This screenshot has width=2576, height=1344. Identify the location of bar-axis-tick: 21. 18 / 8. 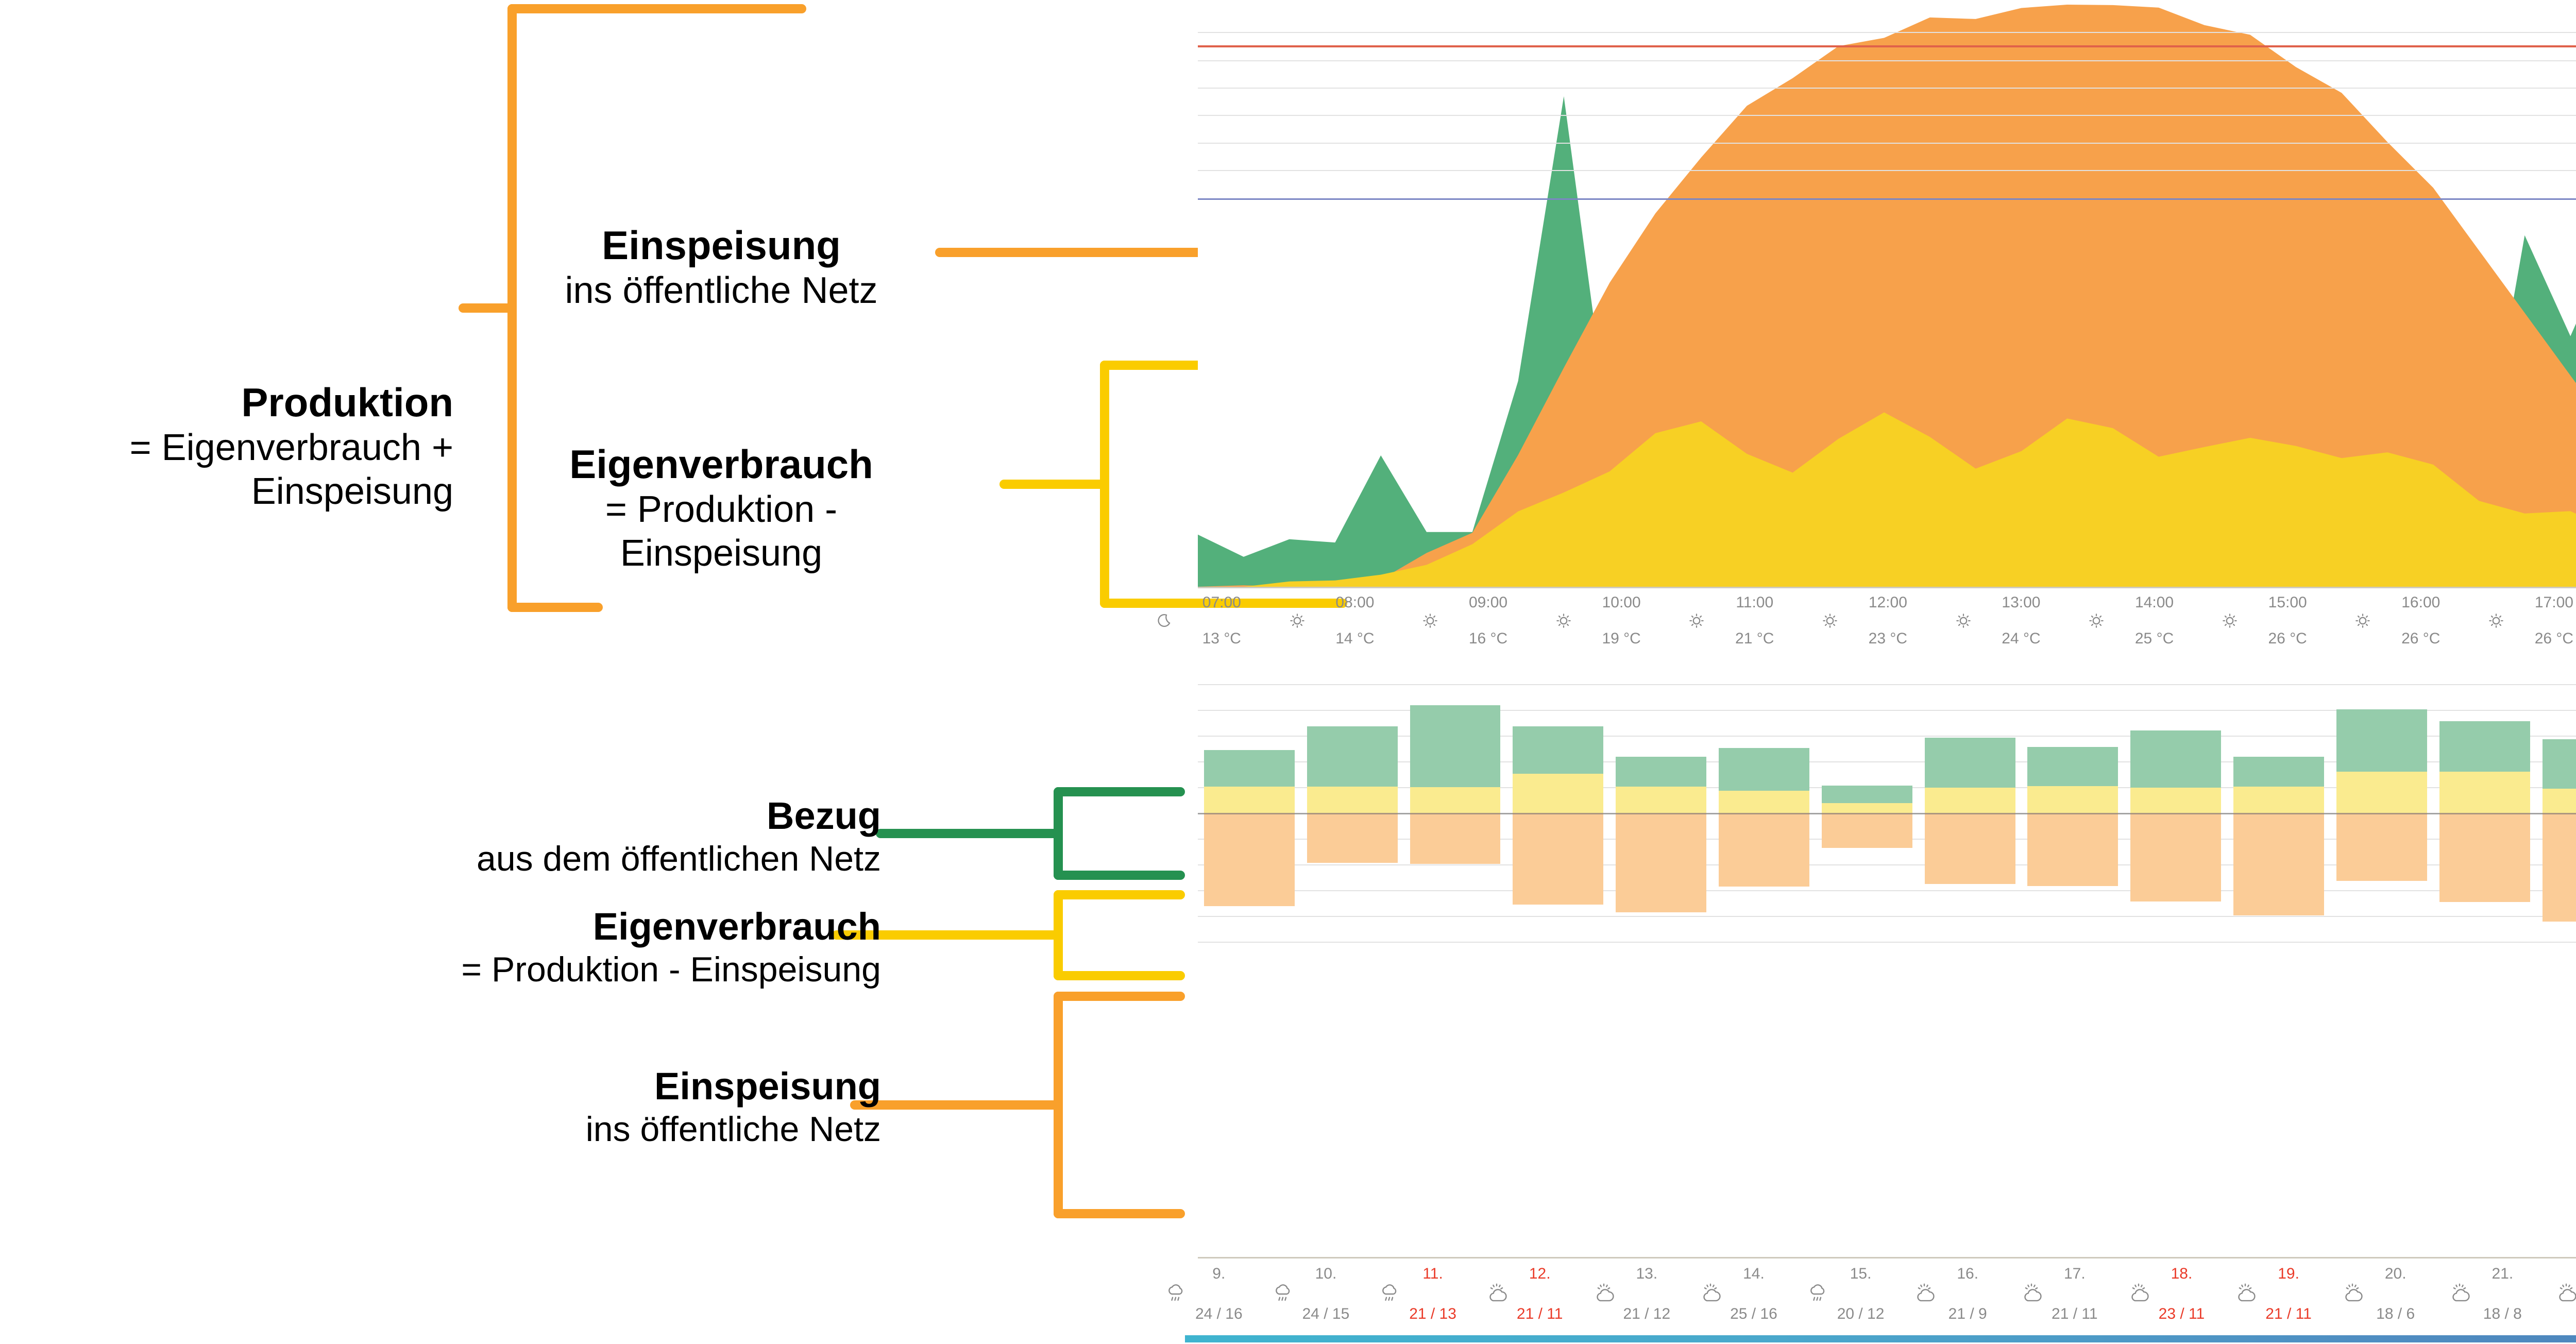
(2502, 1294).